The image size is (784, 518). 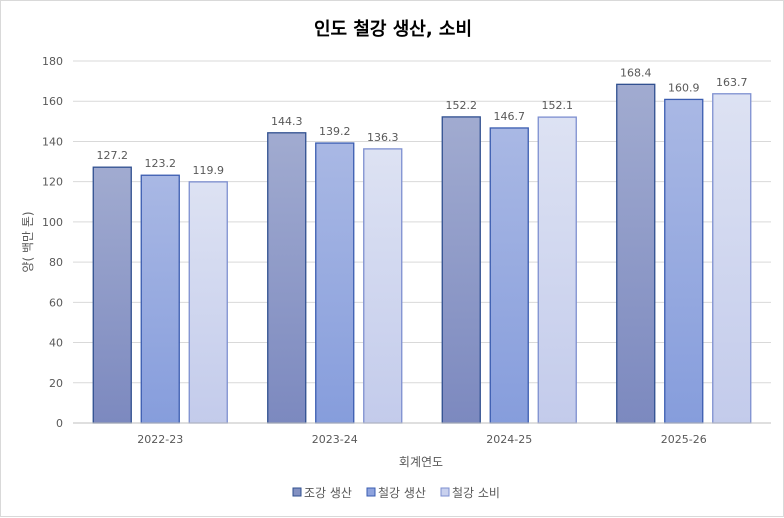 I want to click on data-label: 127.2, so click(x=113, y=155).